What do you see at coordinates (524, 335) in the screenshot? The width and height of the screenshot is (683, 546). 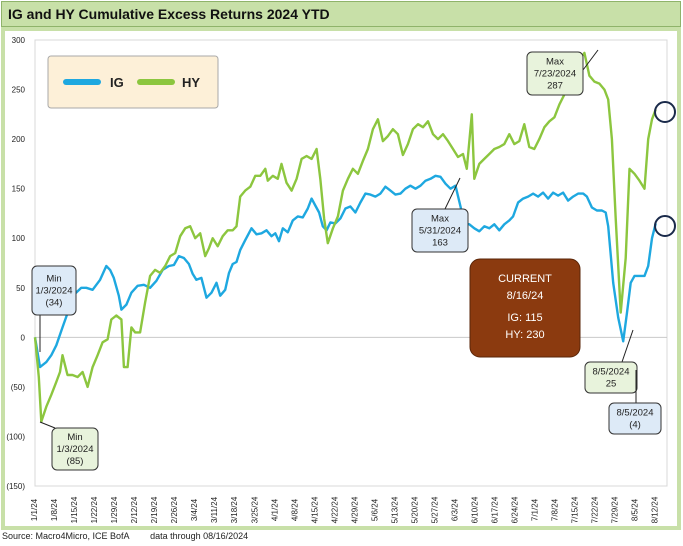 I see `current-hy-value: HY: 230` at bounding box center [524, 335].